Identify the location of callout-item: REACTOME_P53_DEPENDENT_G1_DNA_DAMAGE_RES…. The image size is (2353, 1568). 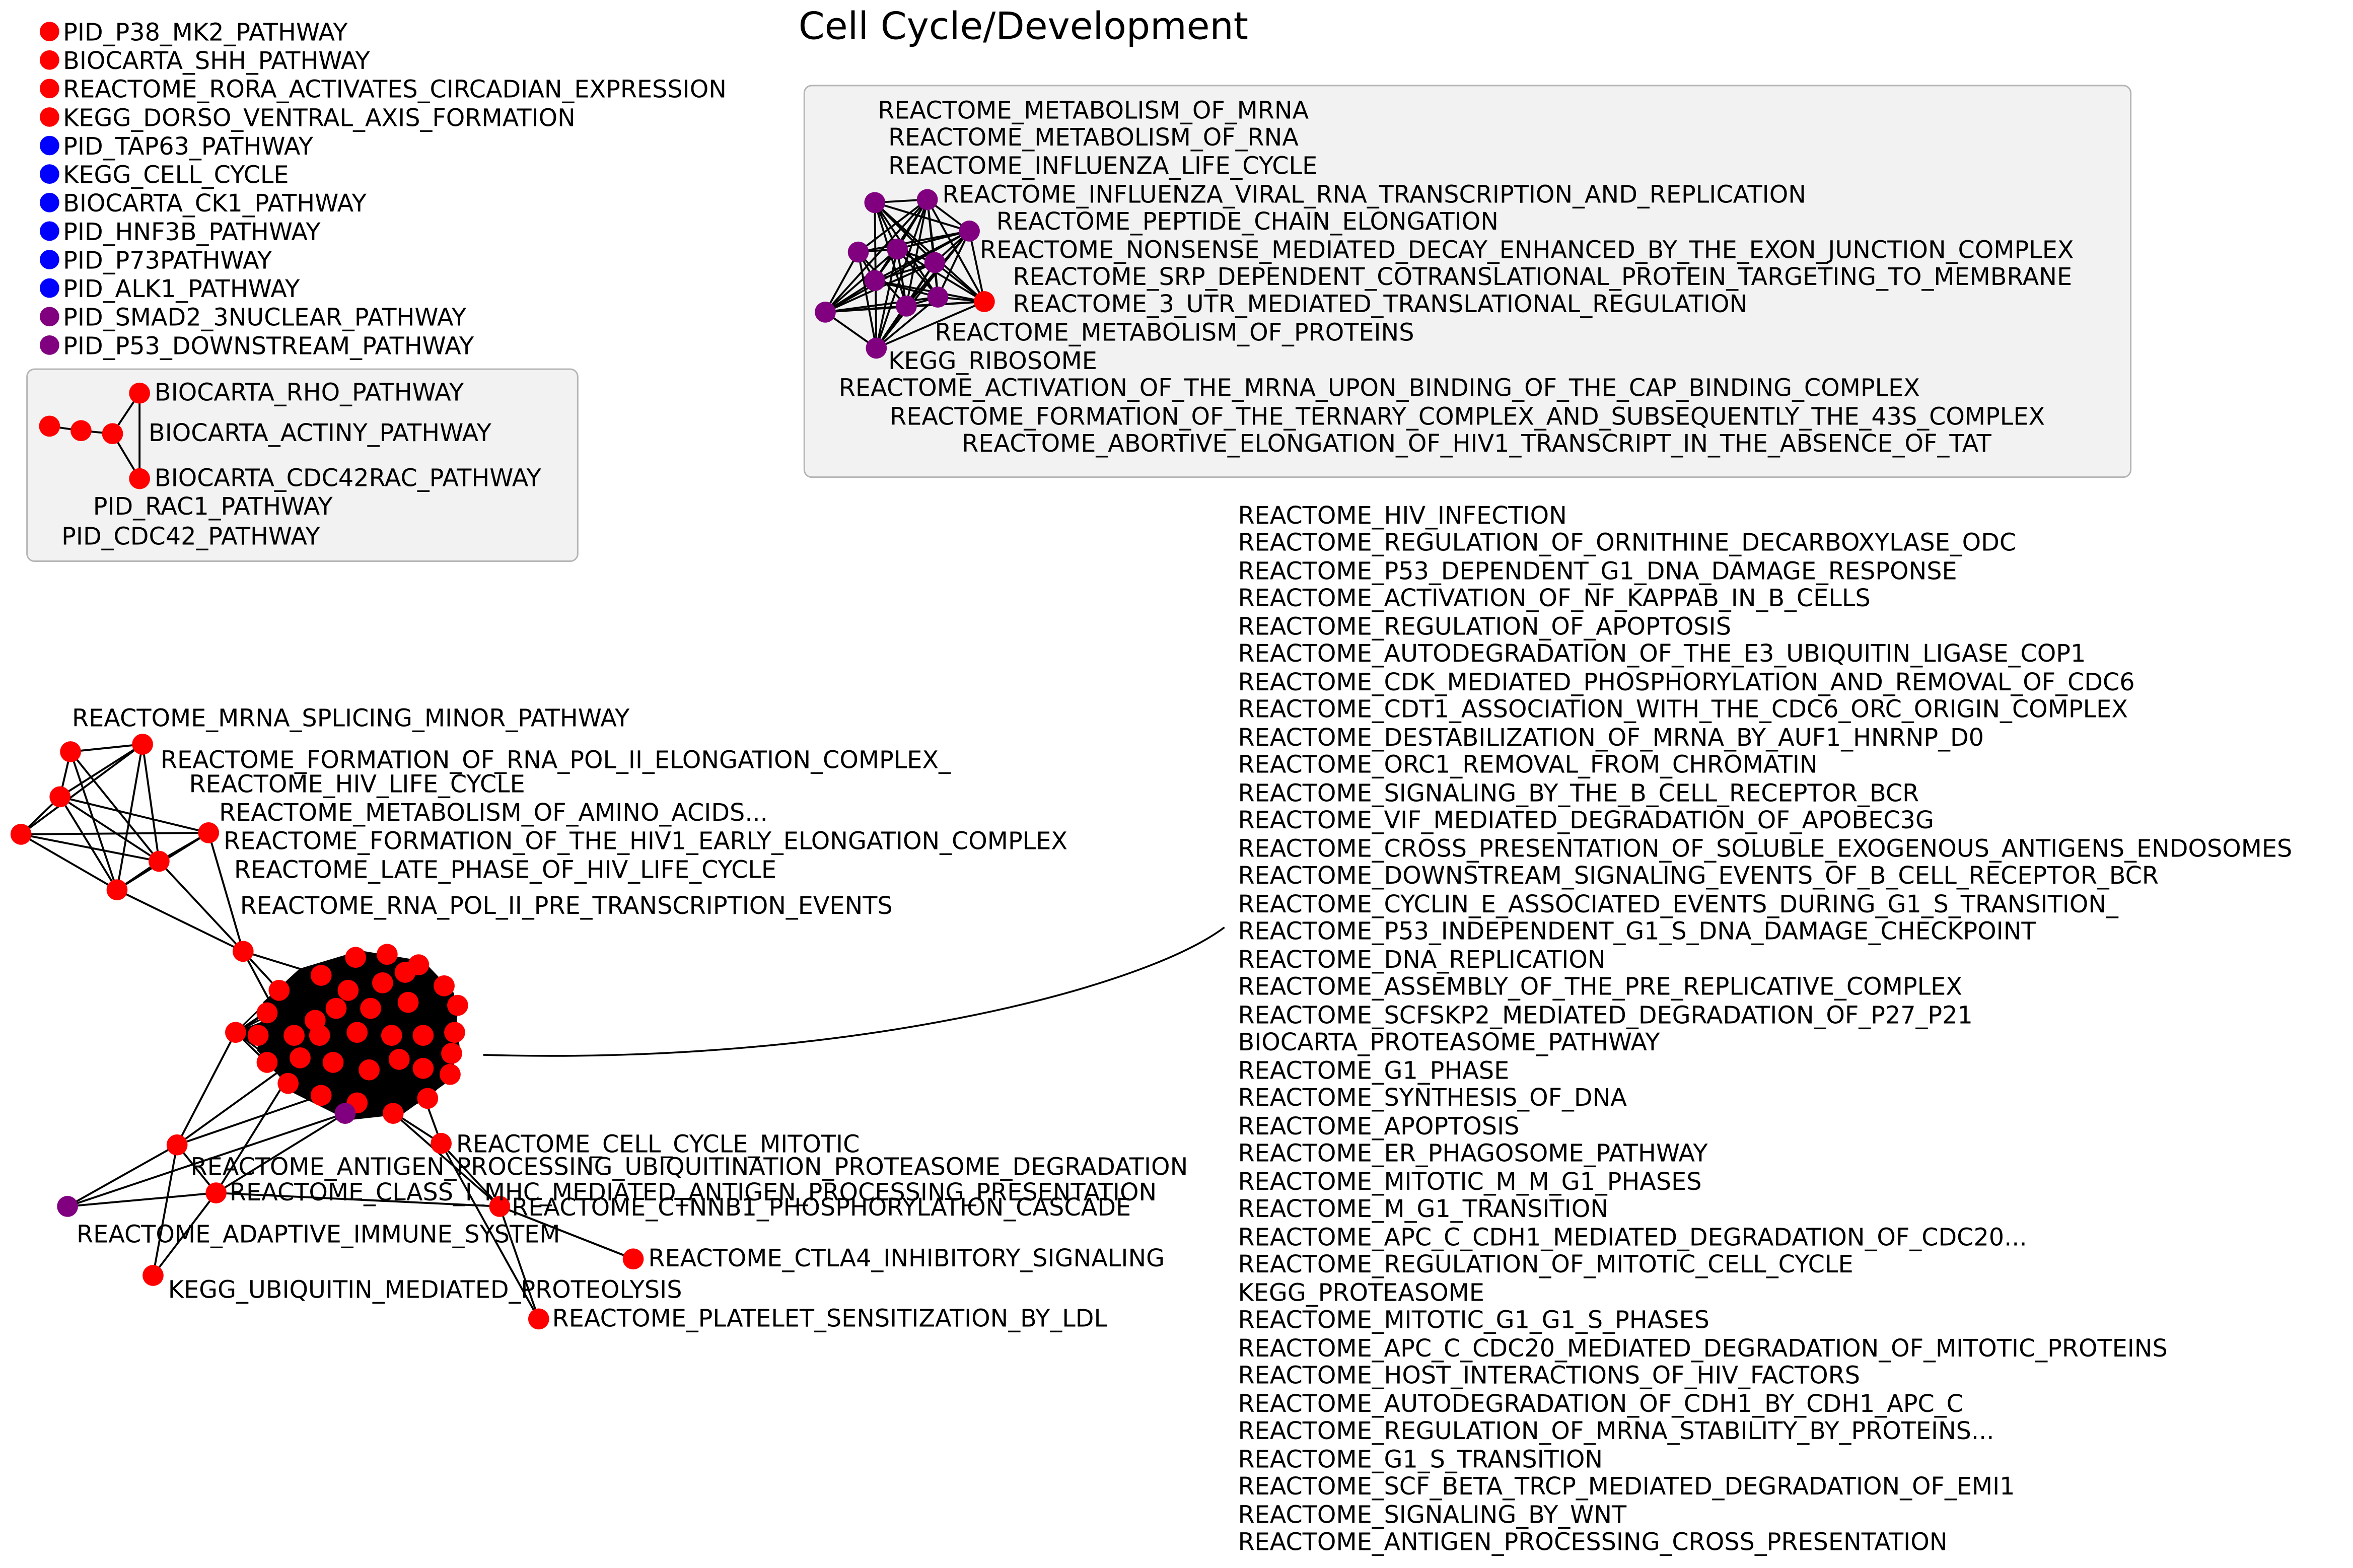
(1597, 571).